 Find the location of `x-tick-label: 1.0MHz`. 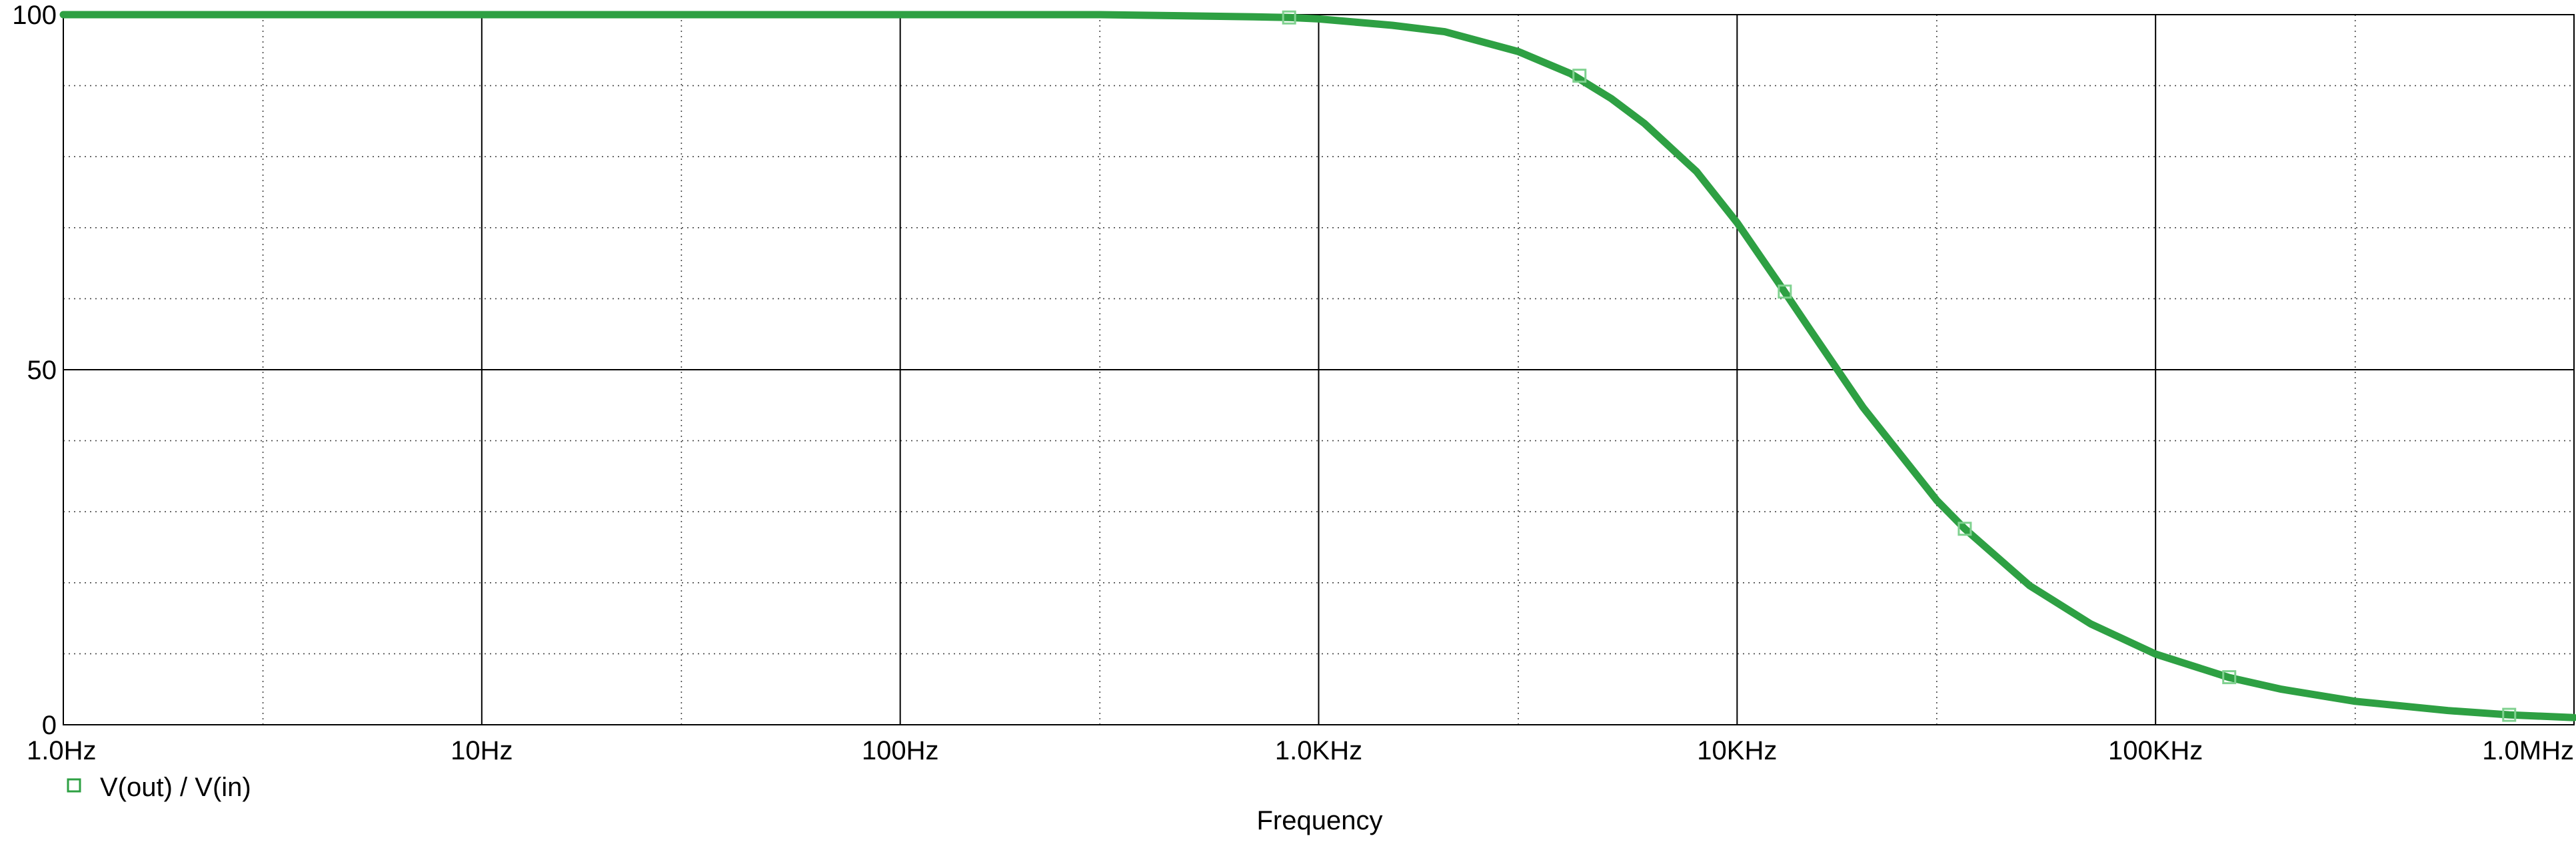

x-tick-label: 1.0MHz is located at coordinates (2528, 750).